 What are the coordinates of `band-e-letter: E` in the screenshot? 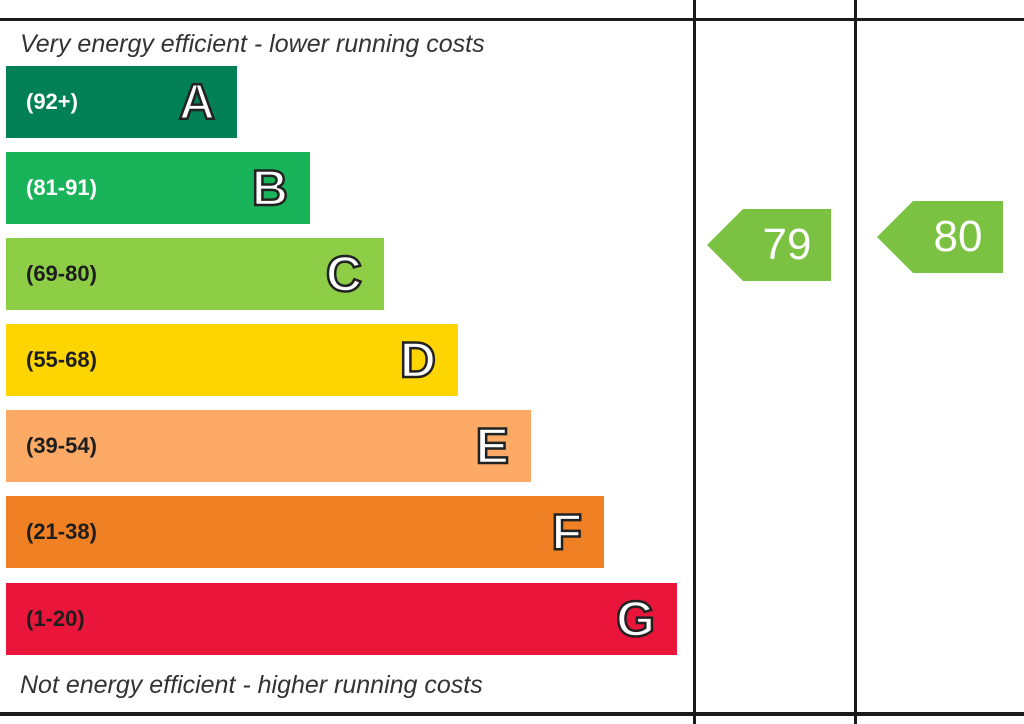 It's located at (492, 446).